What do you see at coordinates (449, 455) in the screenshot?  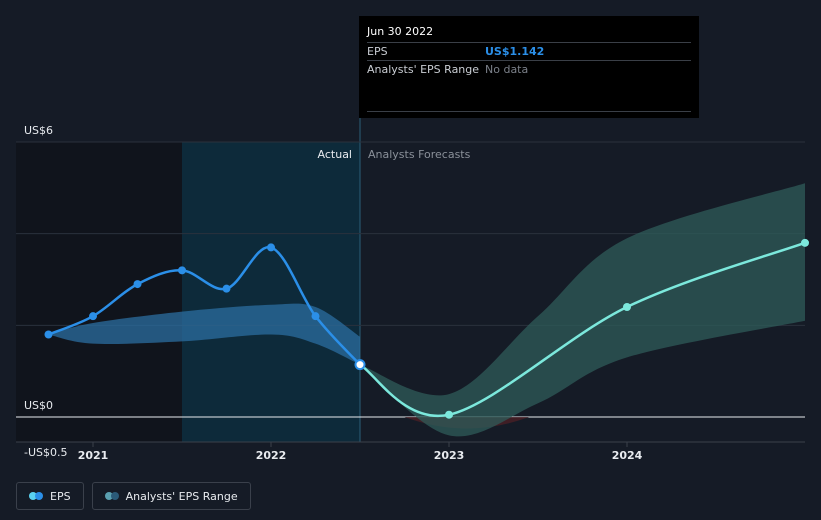 I see `x-tick-label: 2023` at bounding box center [449, 455].